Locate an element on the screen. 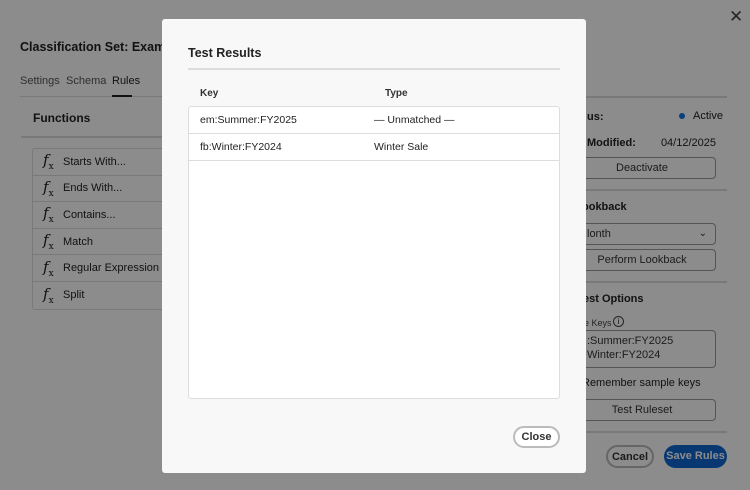 This screenshot has width=750, height=490. tab-rules: Rules is located at coordinates (126, 81).